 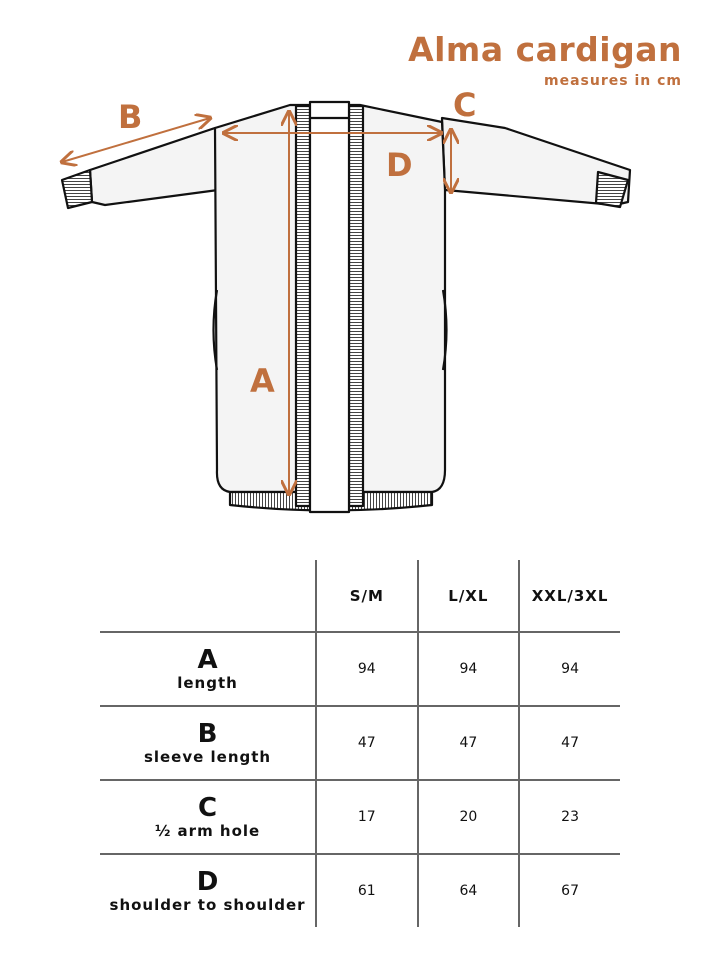 What do you see at coordinates (465, 105) in the screenshot?
I see `label-c: C` at bounding box center [465, 105].